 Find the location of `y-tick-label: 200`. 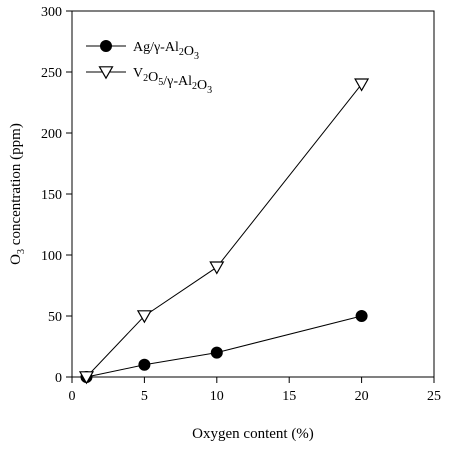

y-tick-label: 200 is located at coordinates (51, 134).